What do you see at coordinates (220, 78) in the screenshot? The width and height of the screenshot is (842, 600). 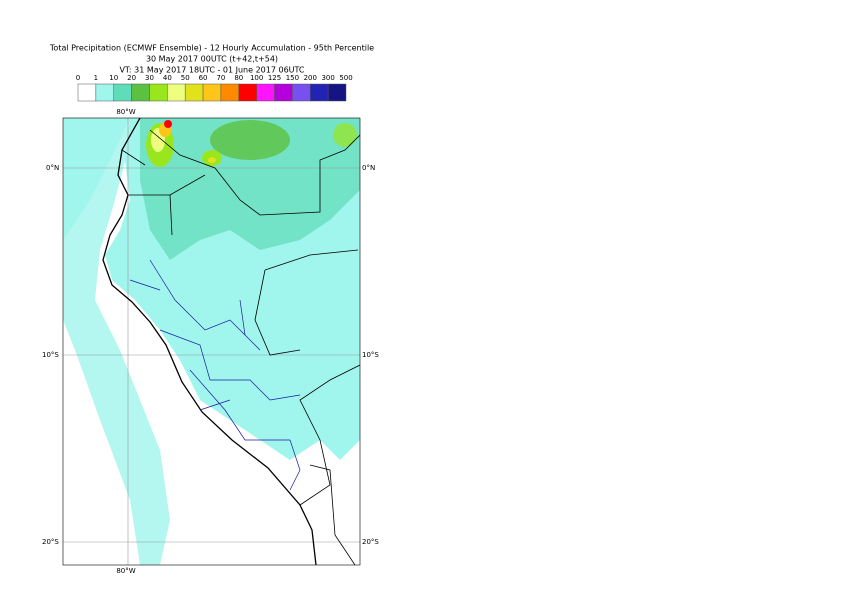 I see `legend-label: 70` at bounding box center [220, 78].